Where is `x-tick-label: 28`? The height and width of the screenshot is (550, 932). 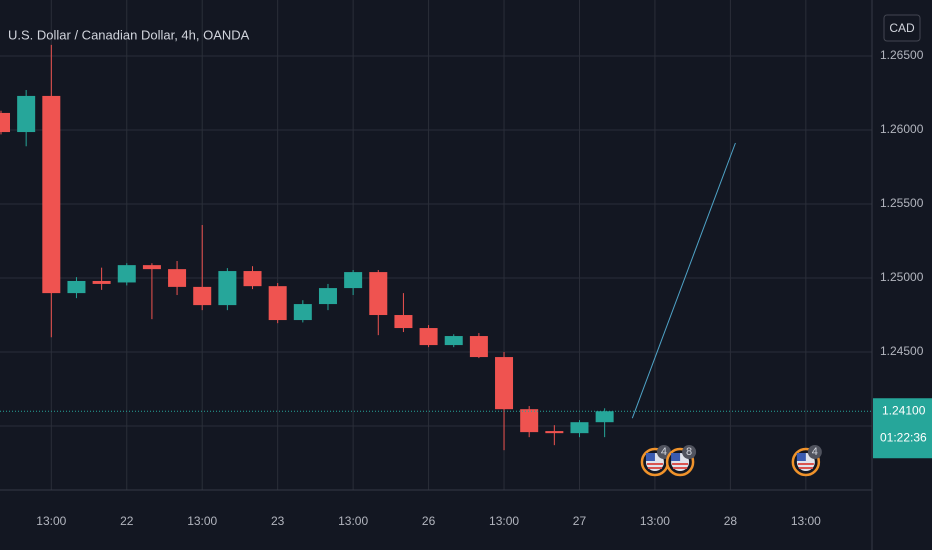
x-tick-label: 28 is located at coordinates (731, 521).